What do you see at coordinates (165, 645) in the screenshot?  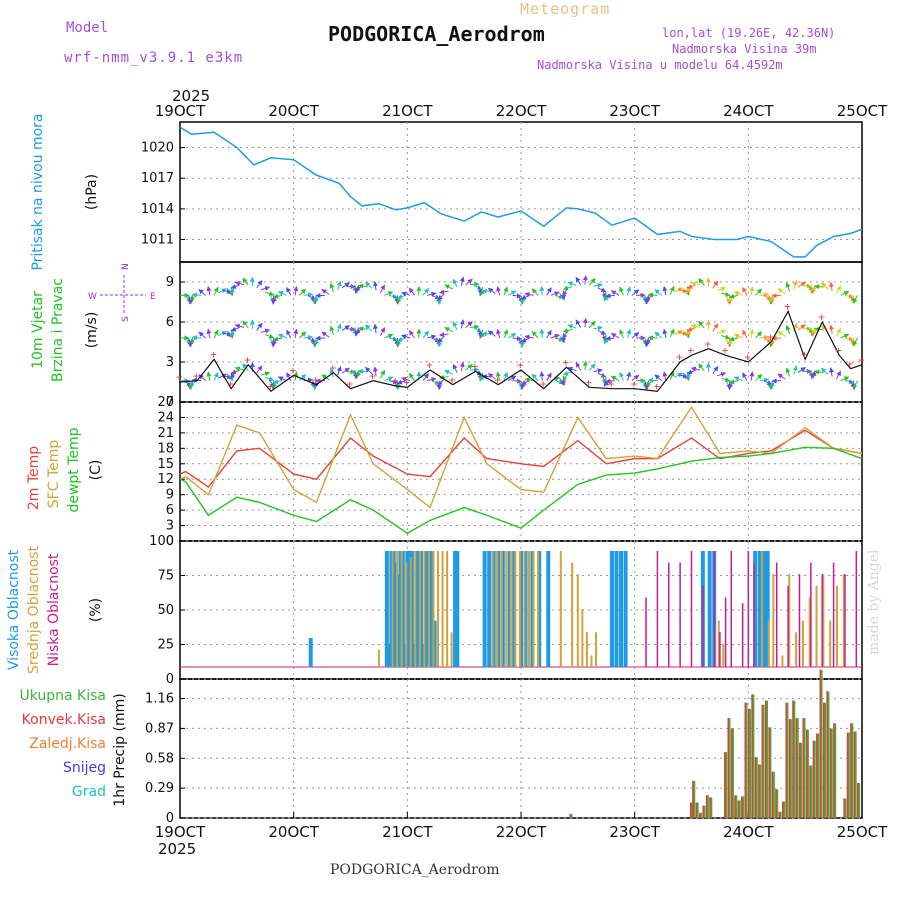 I see `y-tick-label: 25` at bounding box center [165, 645].